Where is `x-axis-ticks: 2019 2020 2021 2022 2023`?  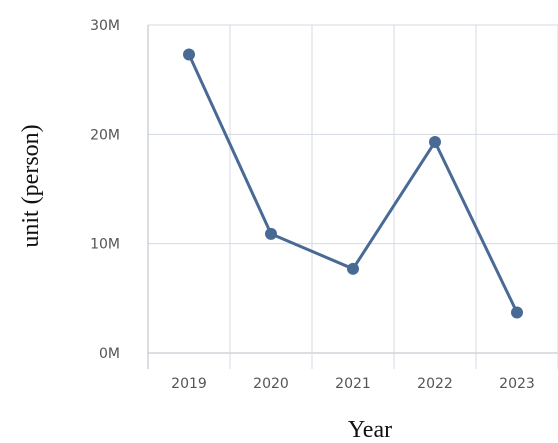 x-axis-ticks: 2019 2020 2021 2022 2023 is located at coordinates (353, 384).